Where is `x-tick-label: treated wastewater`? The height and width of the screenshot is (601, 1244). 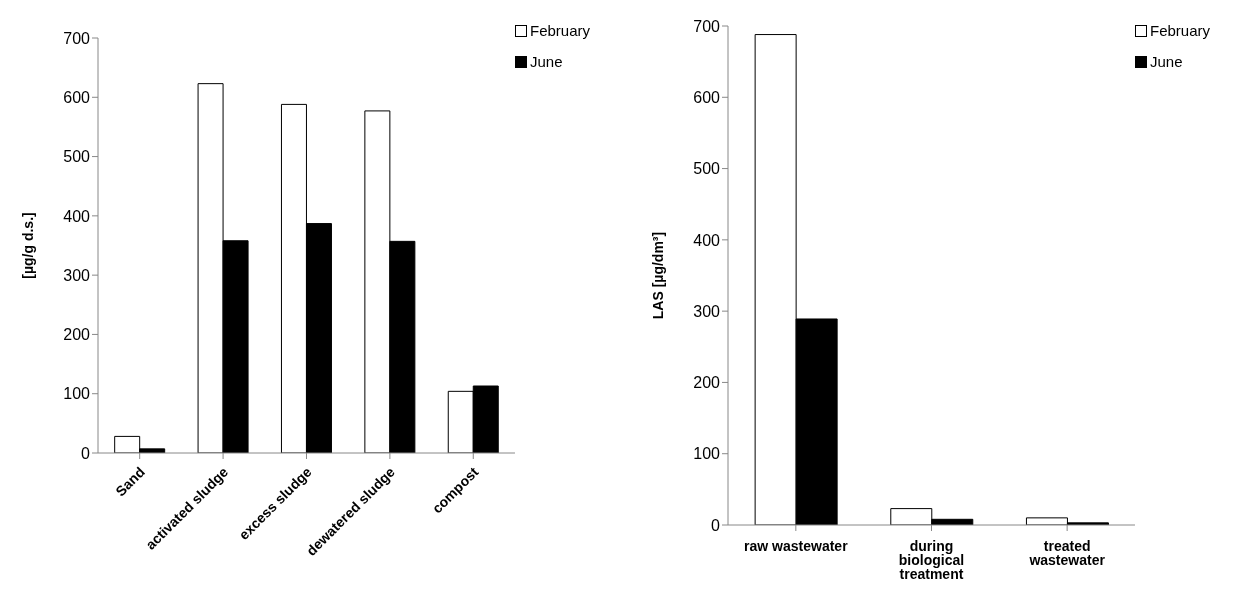
x-tick-label: treated wastewater is located at coordinates (1067, 552).